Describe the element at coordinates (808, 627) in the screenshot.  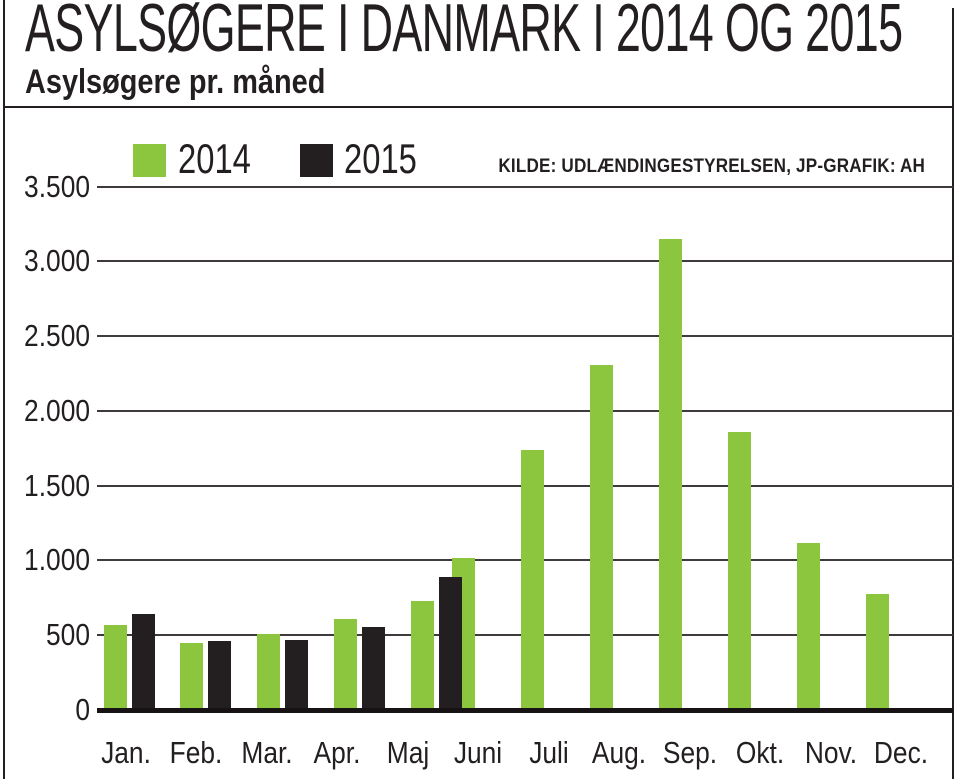
I see `bar-2014-nov` at that location.